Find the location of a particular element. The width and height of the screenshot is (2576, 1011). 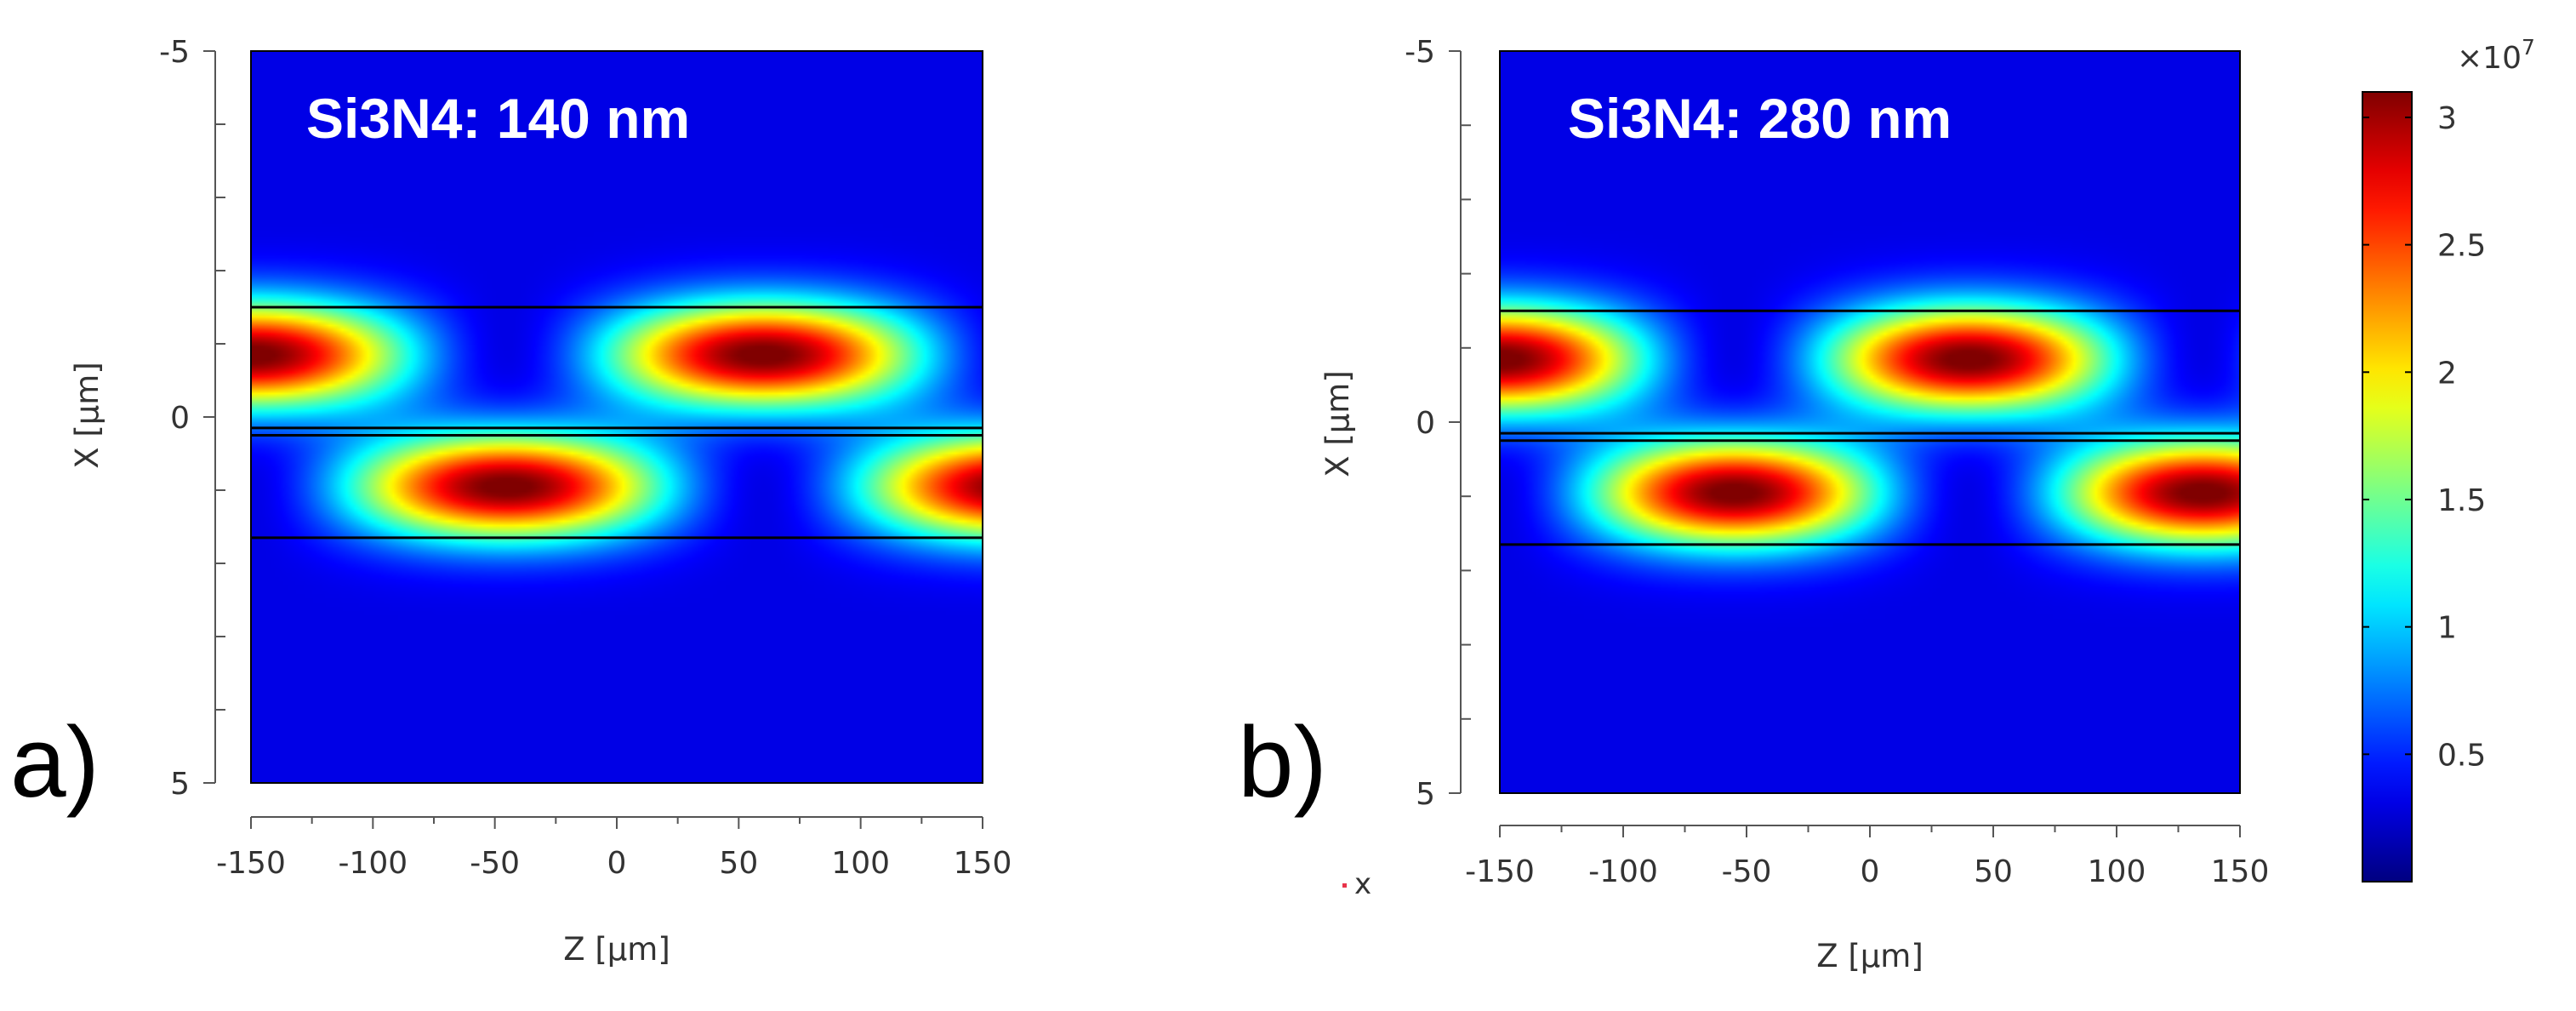

colorbar-tick-label: 3 is located at coordinates (2447, 118).